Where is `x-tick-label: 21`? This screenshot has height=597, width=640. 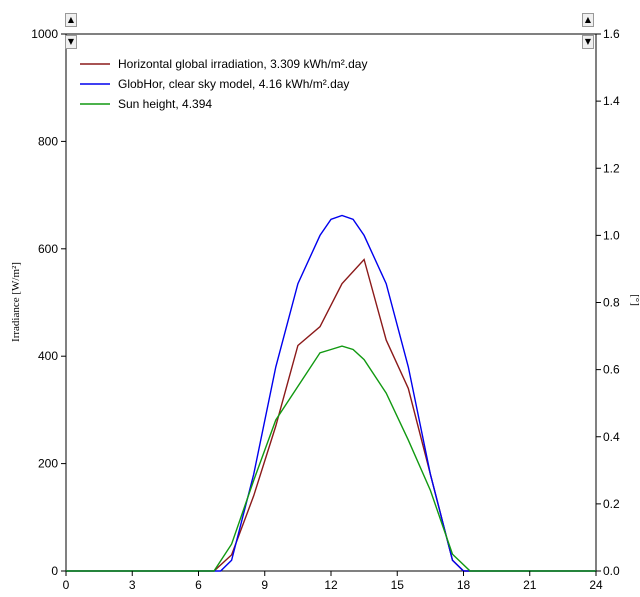
x-tick-label: 21 is located at coordinates (530, 585).